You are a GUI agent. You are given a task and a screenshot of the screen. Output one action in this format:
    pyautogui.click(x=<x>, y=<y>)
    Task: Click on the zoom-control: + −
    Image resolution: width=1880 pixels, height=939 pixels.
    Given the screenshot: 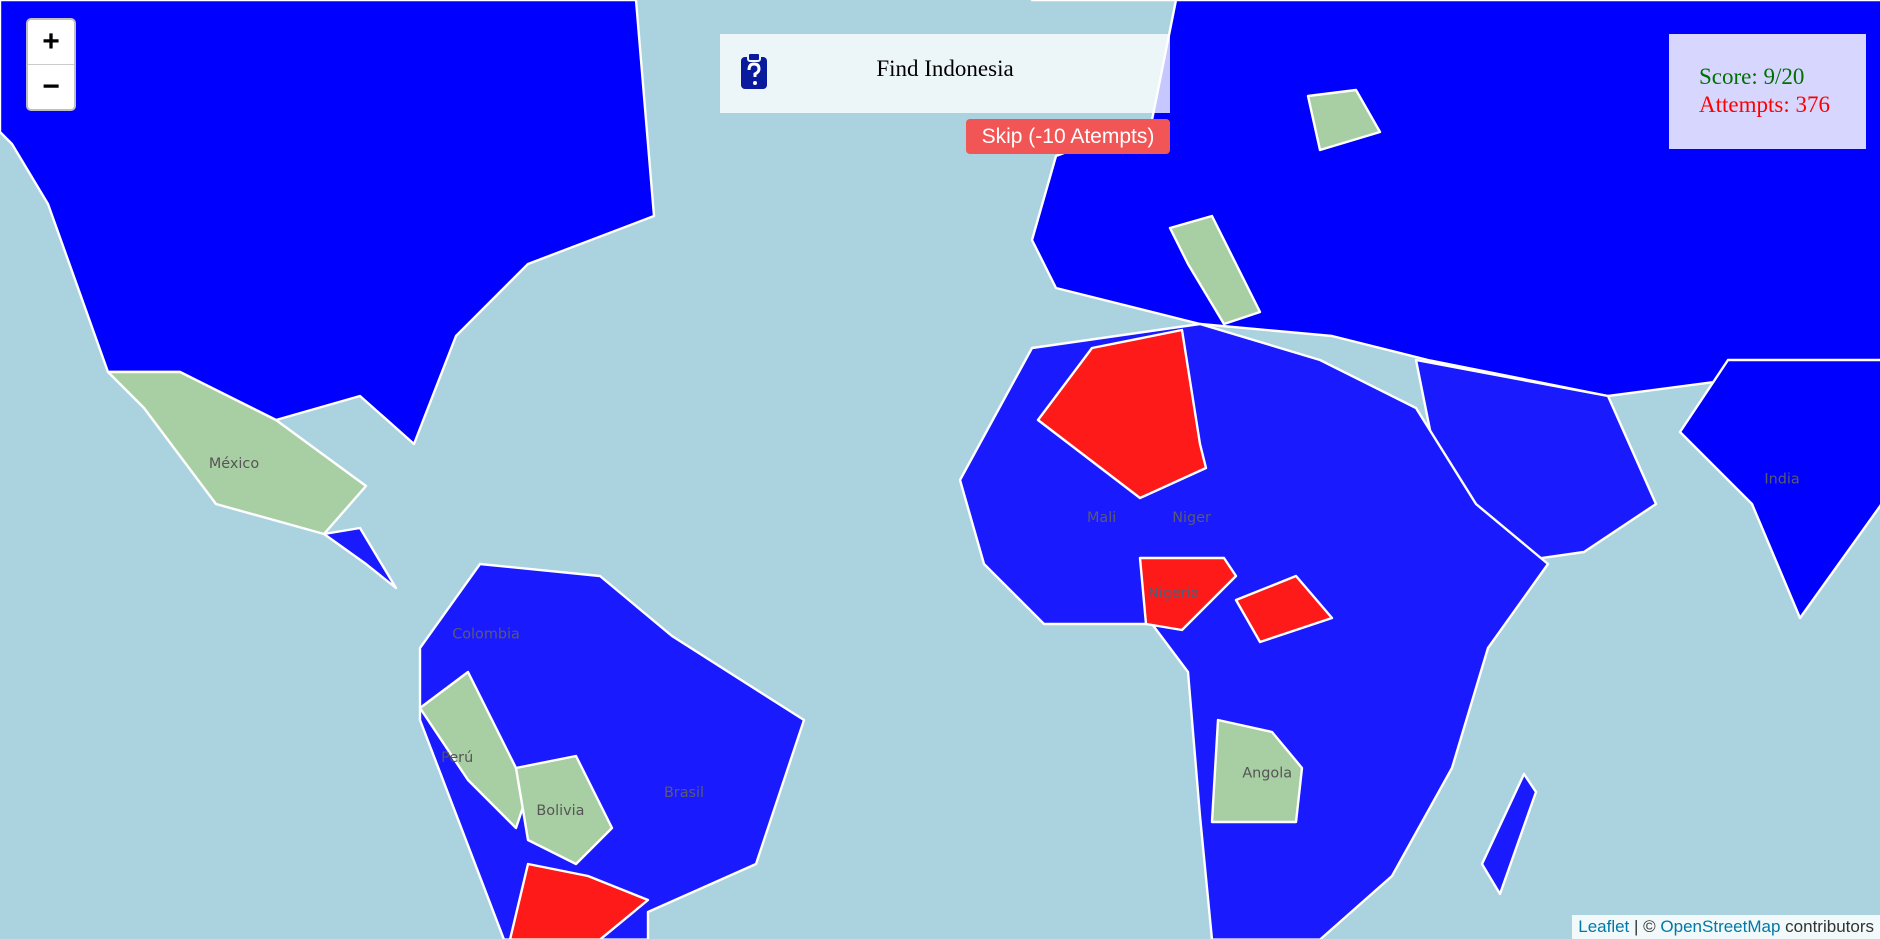 What is the action you would take?
    pyautogui.click(x=51, y=64)
    